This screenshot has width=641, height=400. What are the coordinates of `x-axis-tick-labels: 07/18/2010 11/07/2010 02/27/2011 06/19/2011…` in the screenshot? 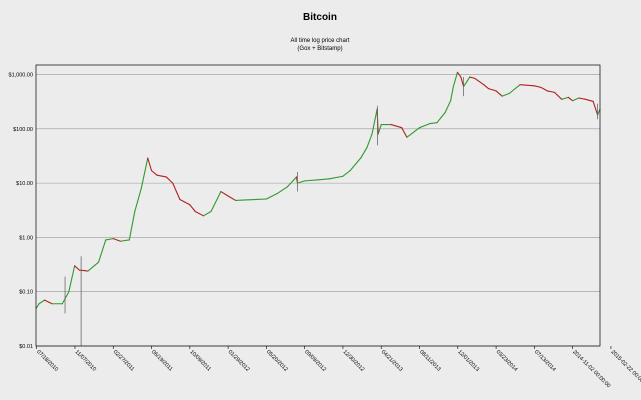 It's located at (338, 369).